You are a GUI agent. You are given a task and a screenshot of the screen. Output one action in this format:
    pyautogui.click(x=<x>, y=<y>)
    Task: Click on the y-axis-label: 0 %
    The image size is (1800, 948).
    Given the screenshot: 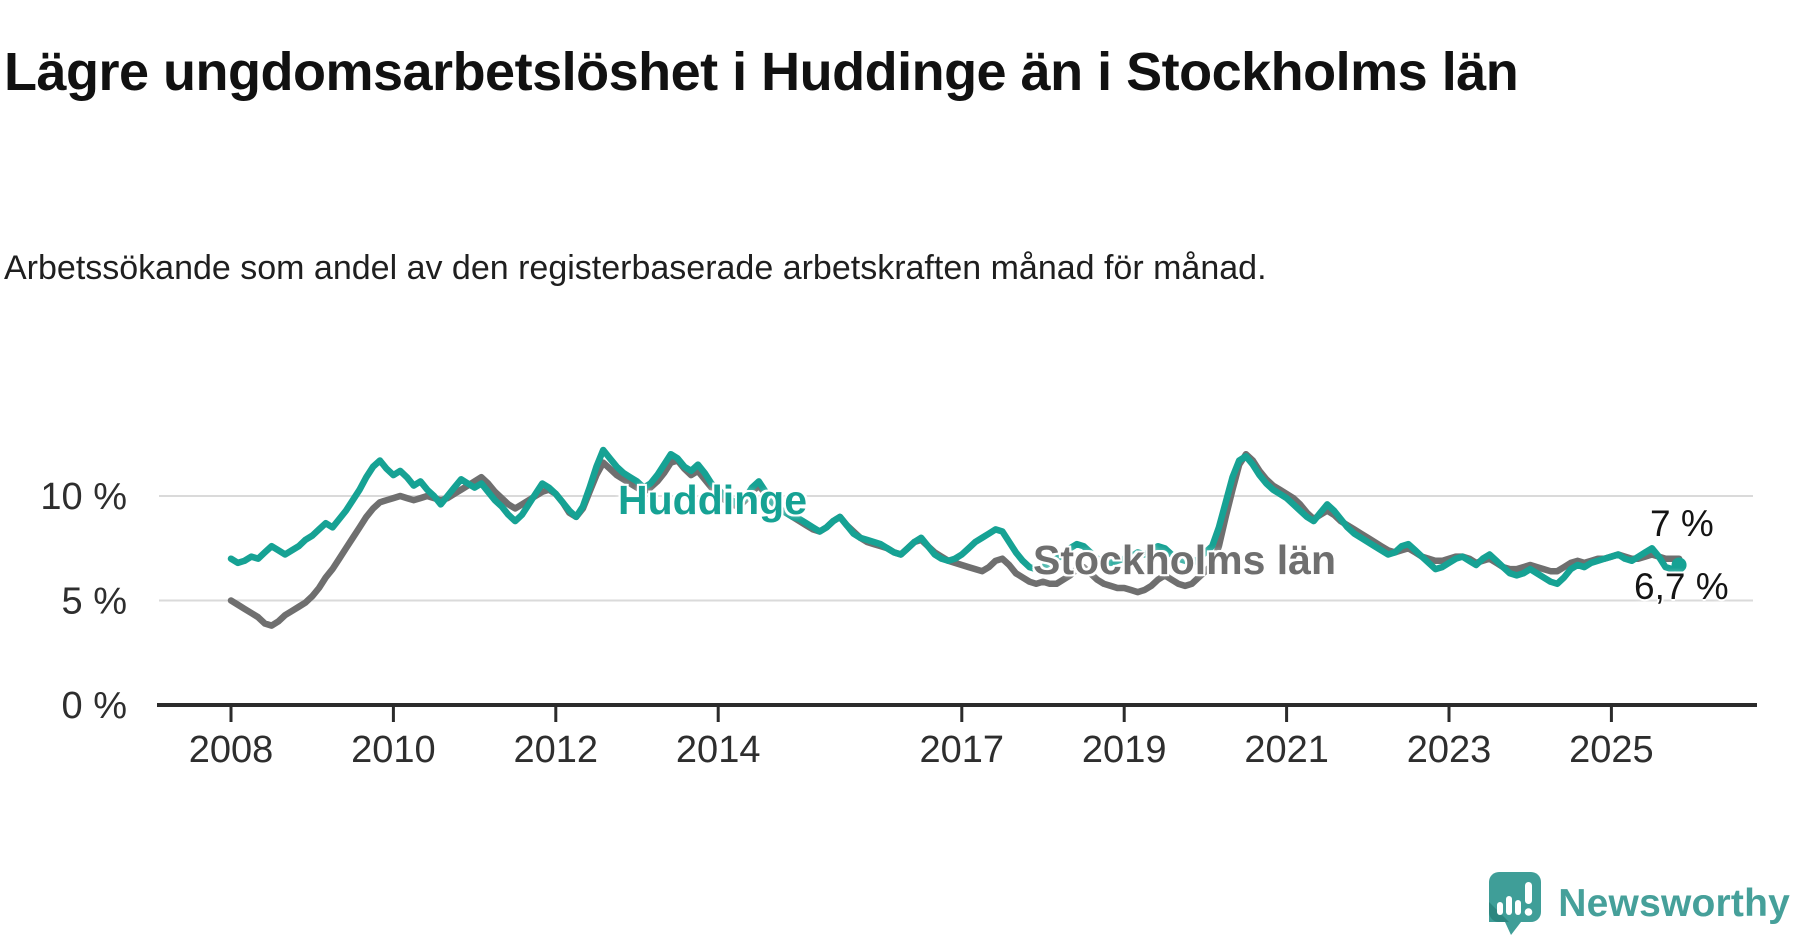 What is the action you would take?
    pyautogui.click(x=94, y=706)
    